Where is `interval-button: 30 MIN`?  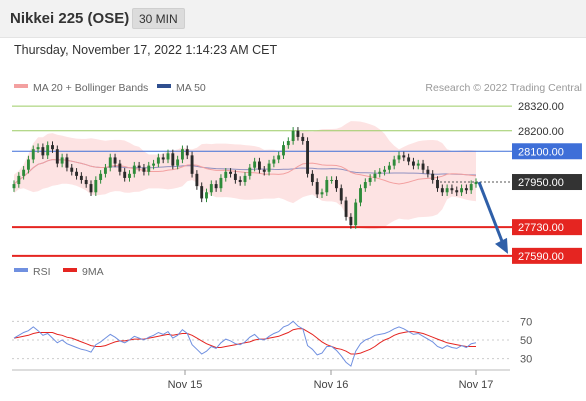
interval-button: 30 MIN is located at coordinates (158, 18).